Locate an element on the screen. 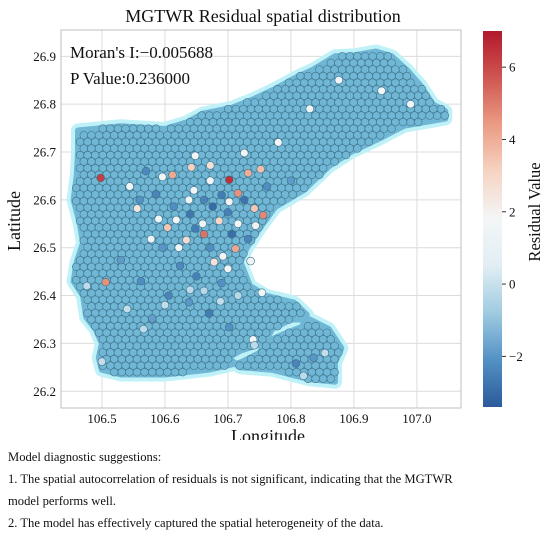 This screenshot has width=550, height=534. x-tick-label: 107.0 is located at coordinates (416, 418).